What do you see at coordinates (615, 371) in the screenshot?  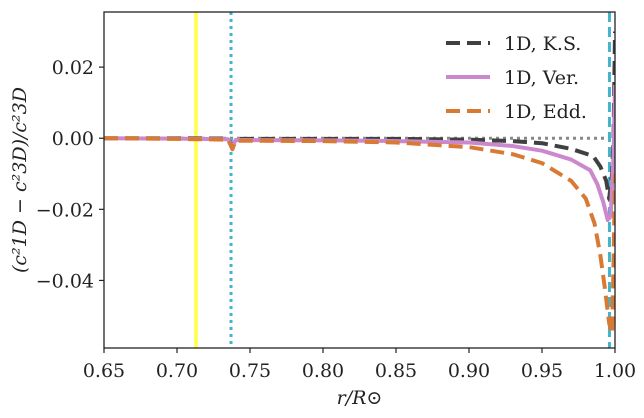 I see `x-tick-label-7: 1.00` at bounding box center [615, 371].